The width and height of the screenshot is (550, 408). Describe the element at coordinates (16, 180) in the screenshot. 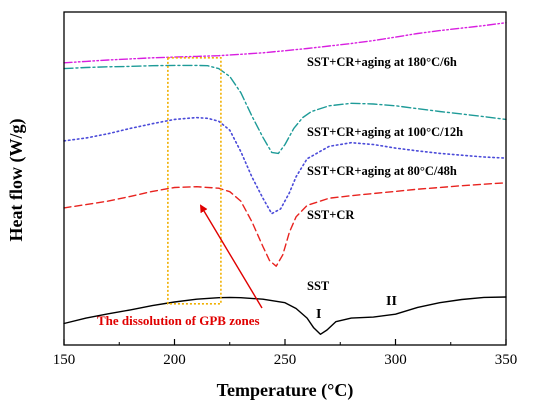

I see `y-axis-label: Heat flow (W/g)` at that location.